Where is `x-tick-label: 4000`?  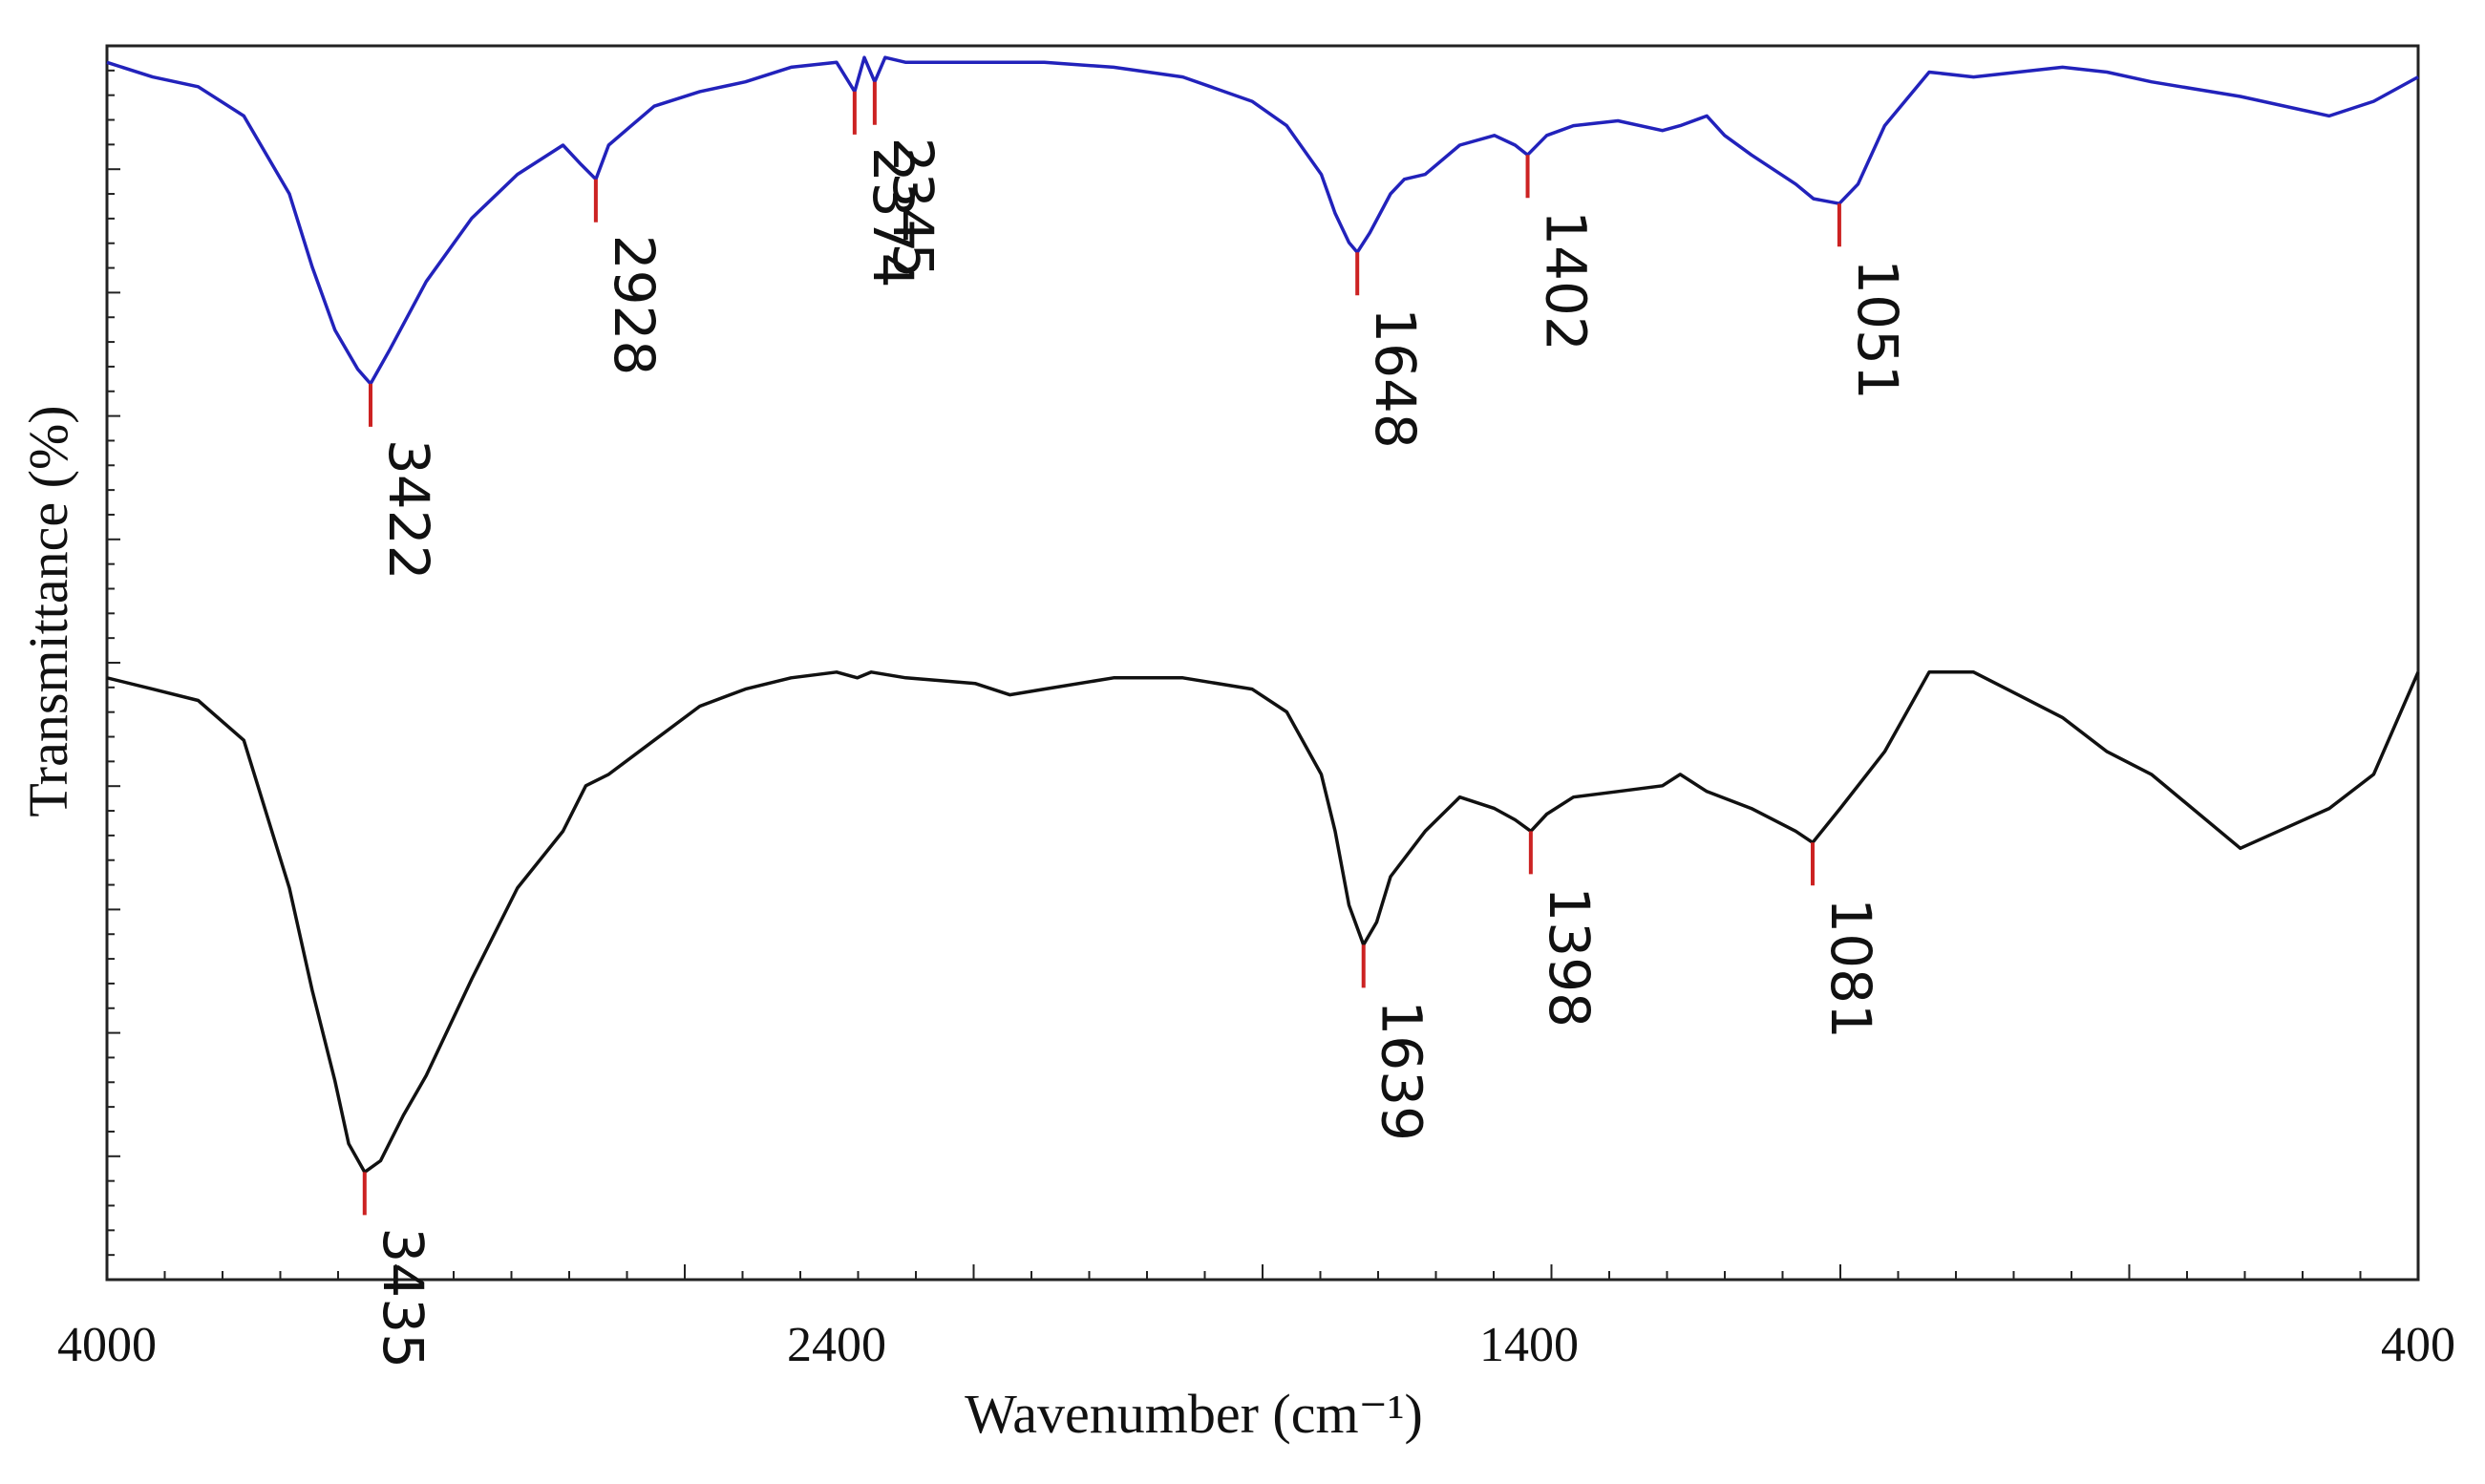
x-tick-label: 4000 is located at coordinates (107, 1345).